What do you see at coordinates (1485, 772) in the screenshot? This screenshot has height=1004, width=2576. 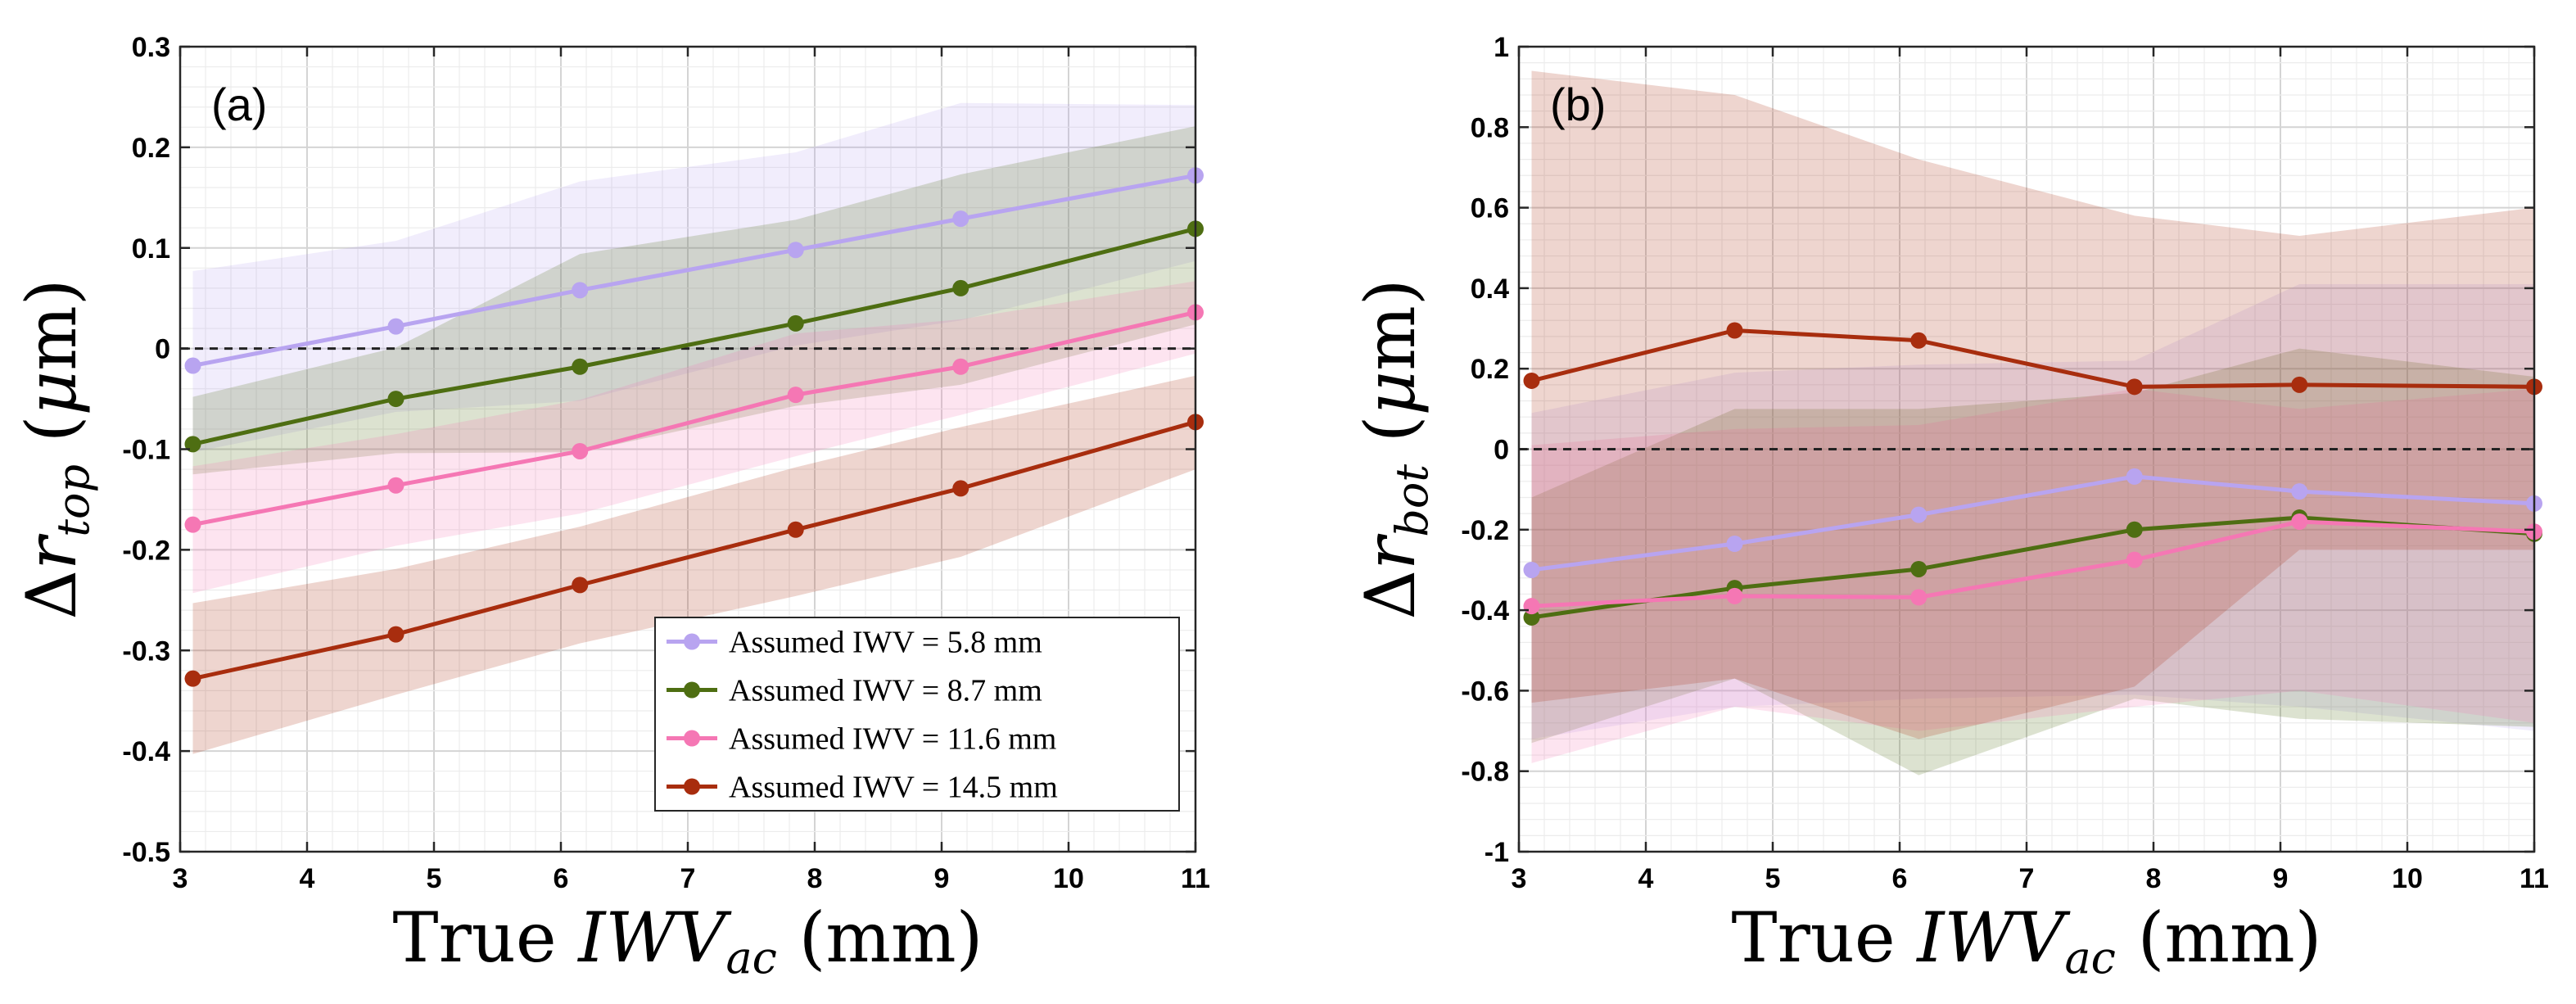 I see `y-tick-label: -0.8` at bounding box center [1485, 772].